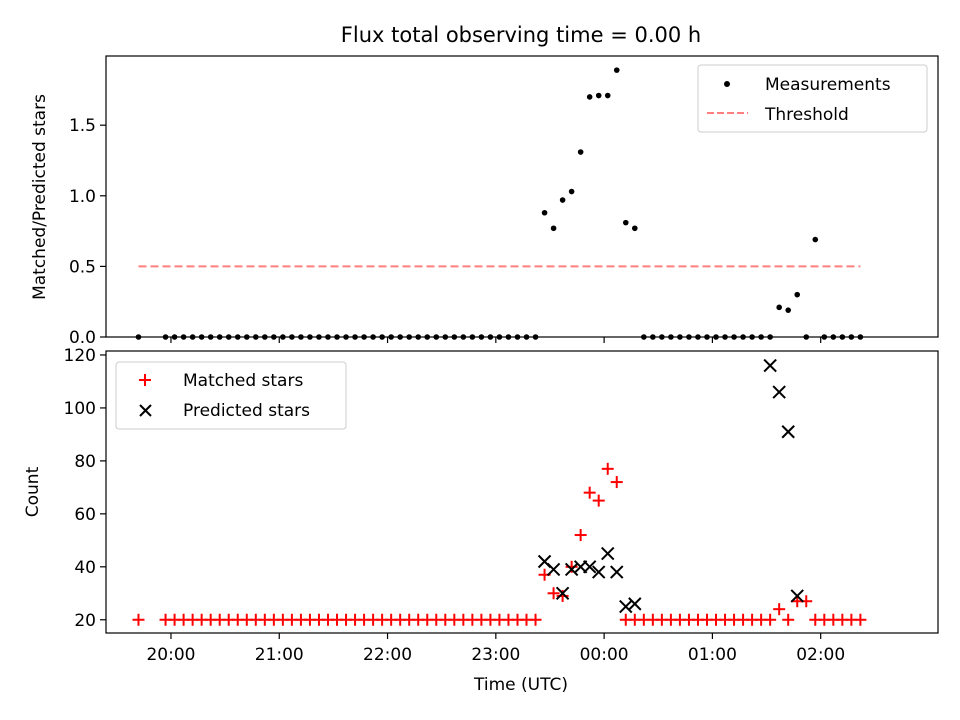 This screenshot has width=960, height=720. Describe the element at coordinates (521, 35) in the screenshot. I see `chart-title: Flux total observing time = 0.00 h` at that location.